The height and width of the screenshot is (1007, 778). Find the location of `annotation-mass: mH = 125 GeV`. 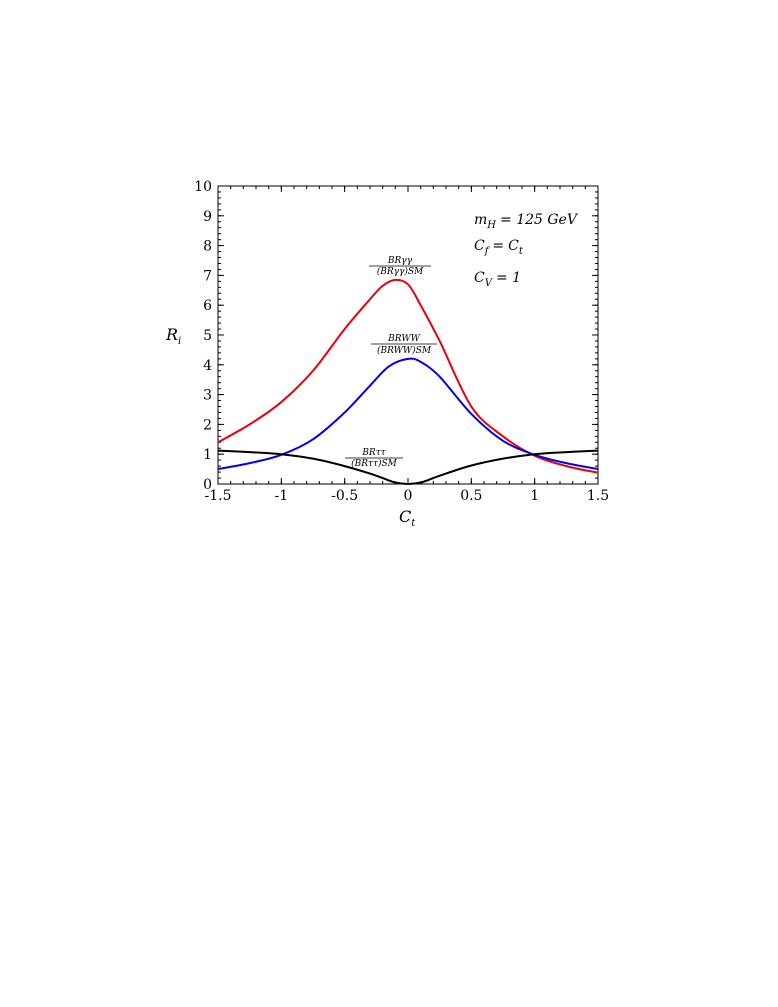

annotation-mass: mH = 125 GeV is located at coordinates (526, 221).